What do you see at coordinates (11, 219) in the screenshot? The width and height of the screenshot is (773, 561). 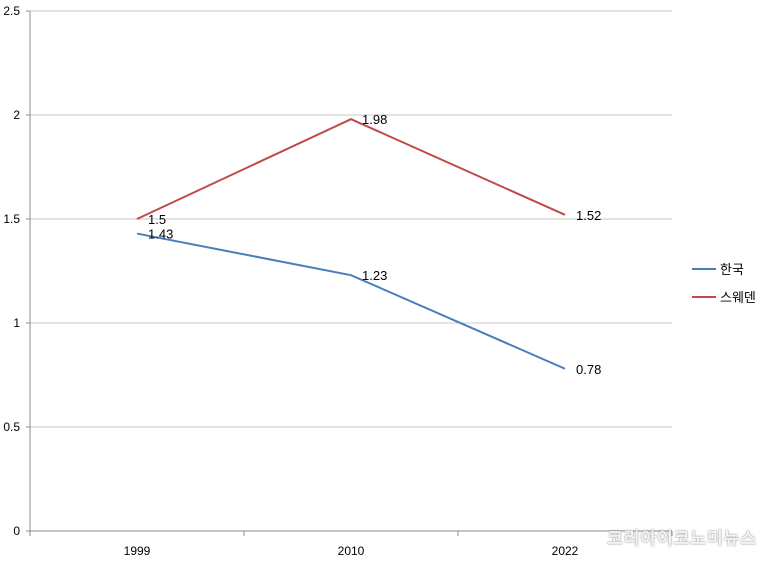 I see `y-tick-label: 1.5` at bounding box center [11, 219].